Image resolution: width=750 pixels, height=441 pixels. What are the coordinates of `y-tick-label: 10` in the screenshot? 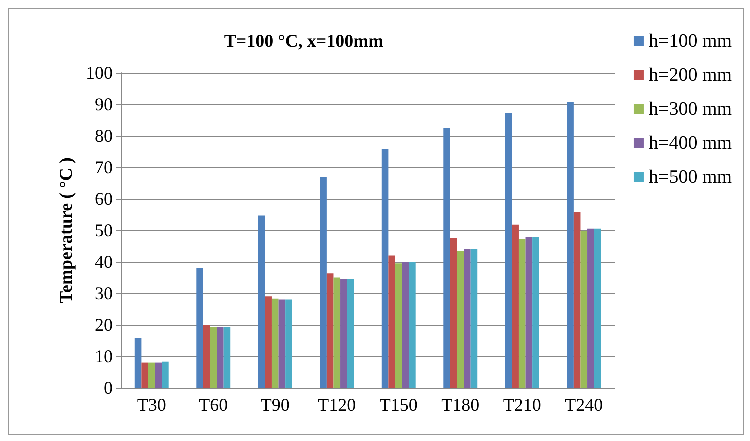 It's located at (104, 356).